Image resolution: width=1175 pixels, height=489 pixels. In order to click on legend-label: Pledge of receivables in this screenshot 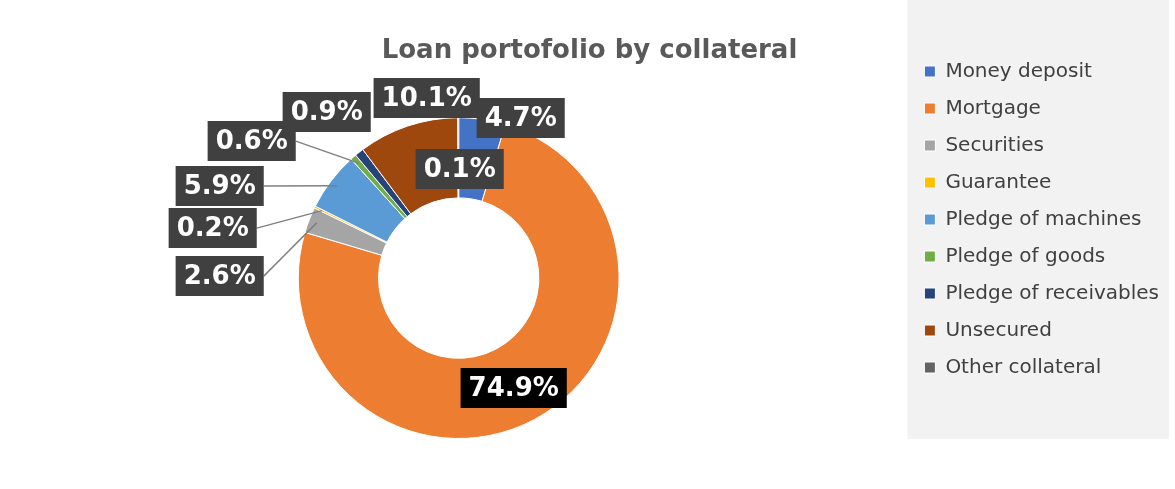, I will do `click(1052, 291)`.